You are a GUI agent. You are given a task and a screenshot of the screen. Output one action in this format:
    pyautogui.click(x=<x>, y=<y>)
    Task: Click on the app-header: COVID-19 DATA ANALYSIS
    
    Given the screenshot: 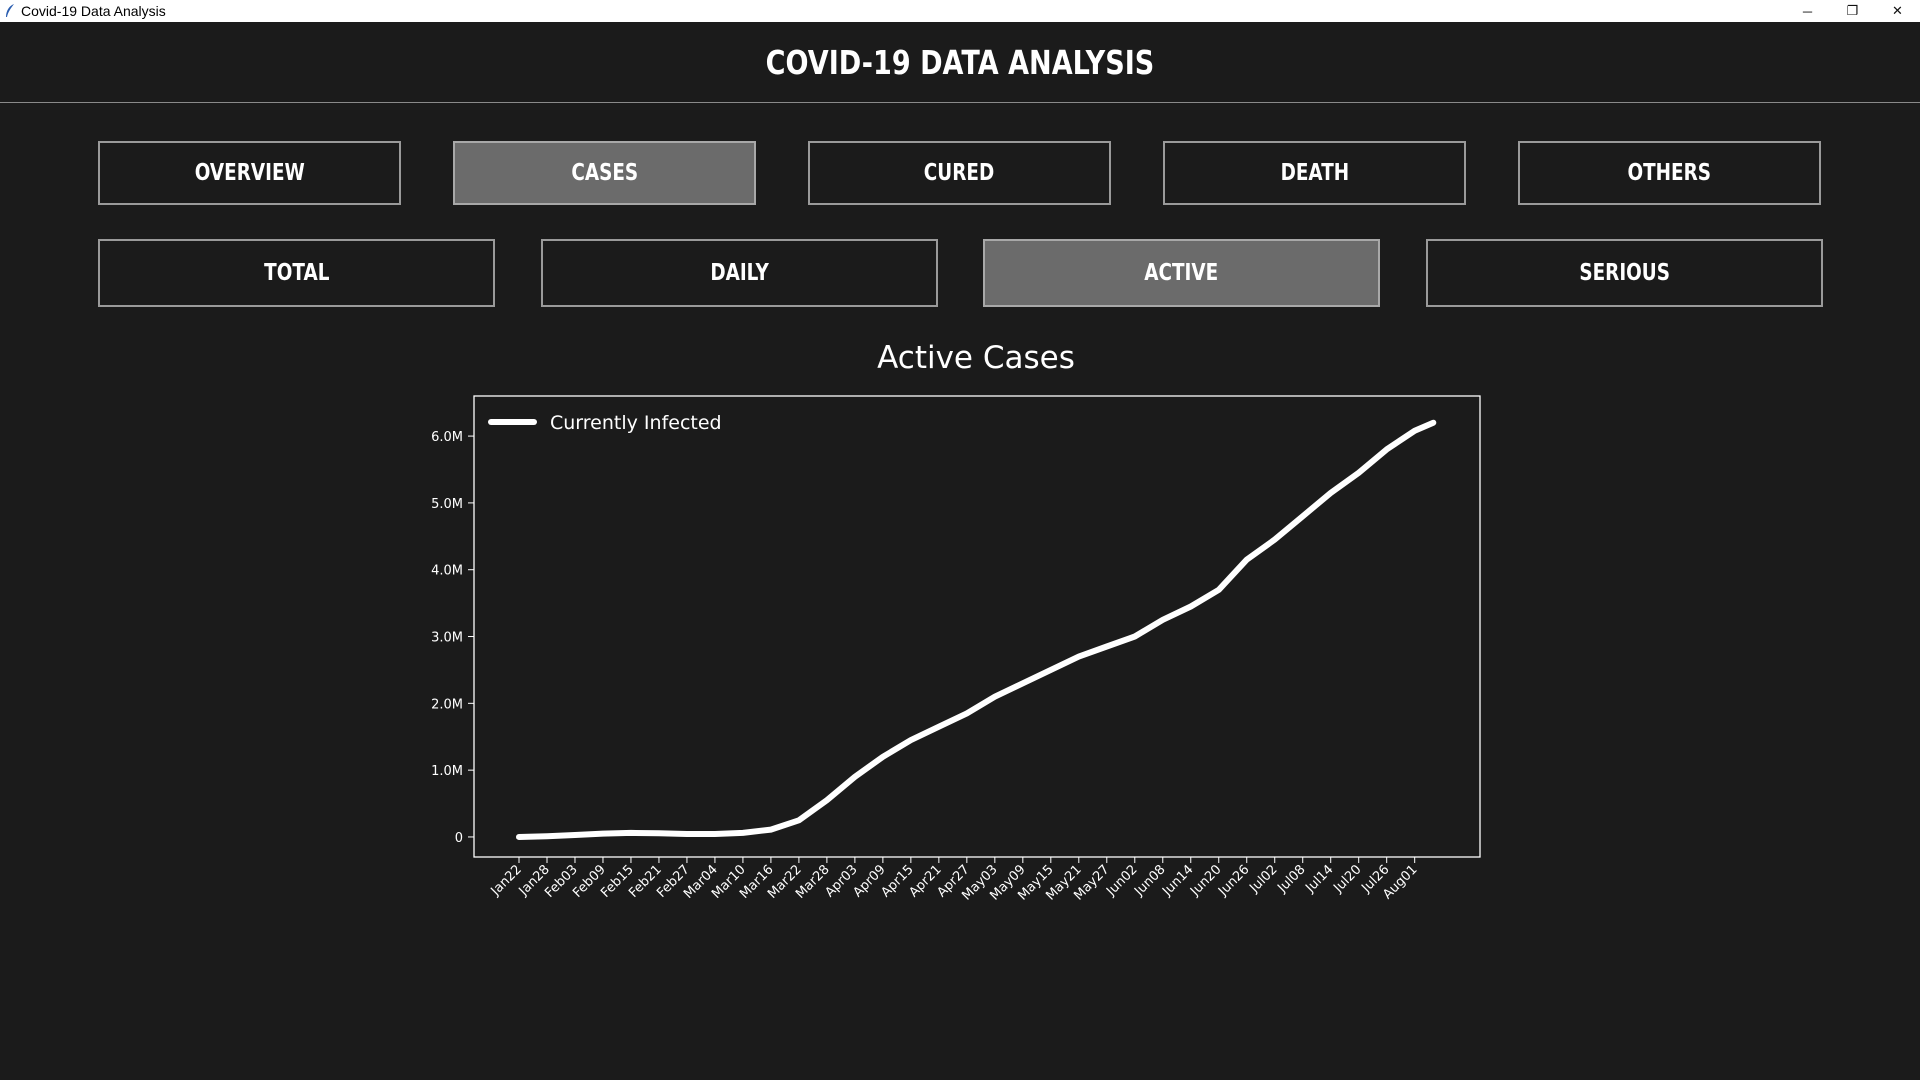 What is the action you would take?
    pyautogui.click(x=960, y=62)
    